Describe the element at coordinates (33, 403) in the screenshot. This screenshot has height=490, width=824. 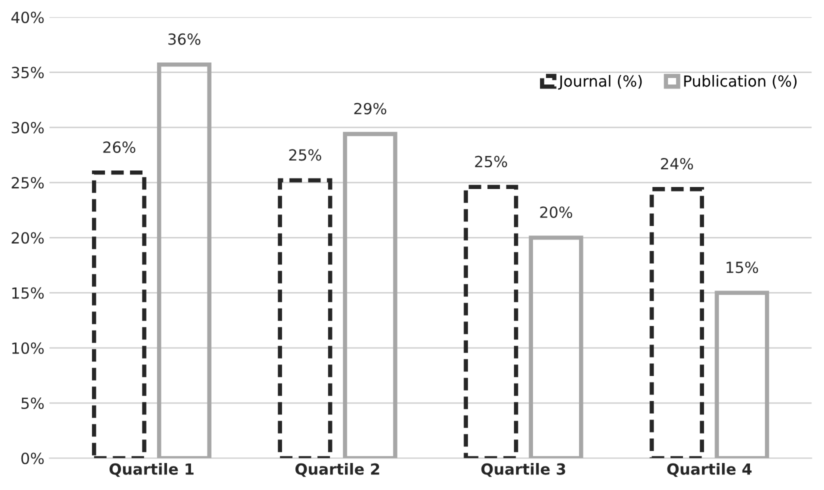
I see `y-tick-label: 5%` at that location.